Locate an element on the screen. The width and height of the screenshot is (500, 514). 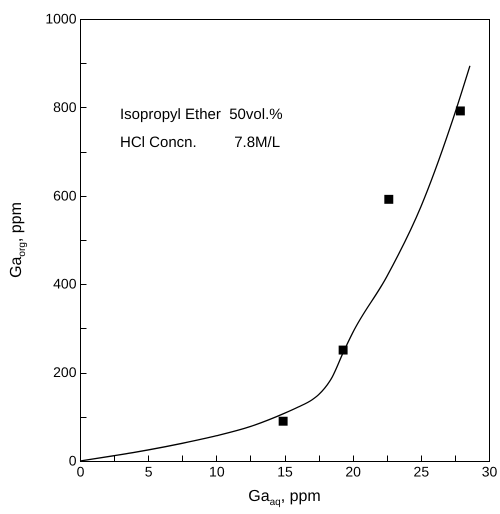
x-tick-label: 10 is located at coordinates (217, 472).